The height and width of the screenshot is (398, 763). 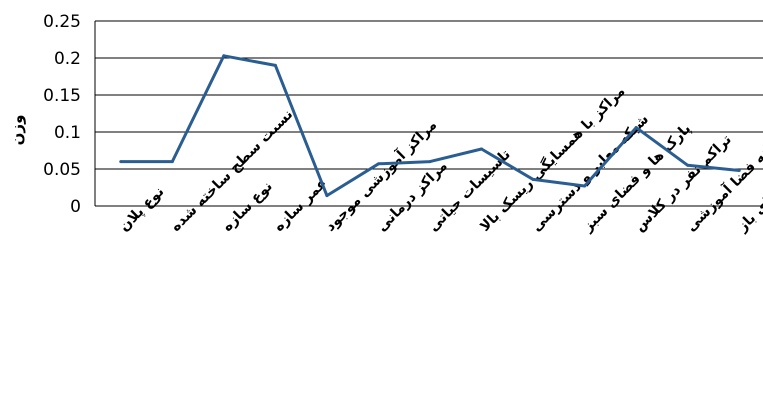 What do you see at coordinates (75, 207) in the screenshot?
I see `y-tick-label: 0` at bounding box center [75, 207].